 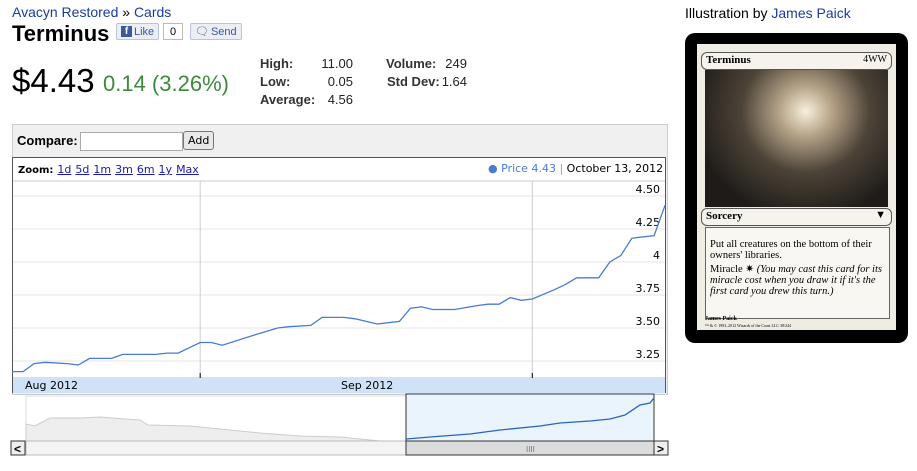 I want to click on send-label: Send, so click(x=223, y=31).